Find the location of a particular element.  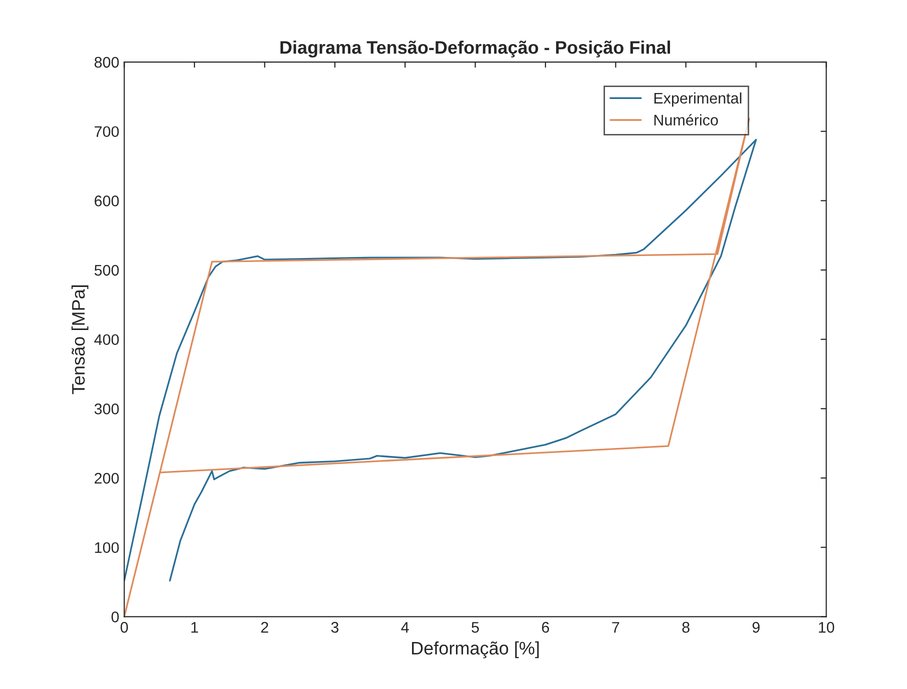

legend-label: Numérico is located at coordinates (686, 120).